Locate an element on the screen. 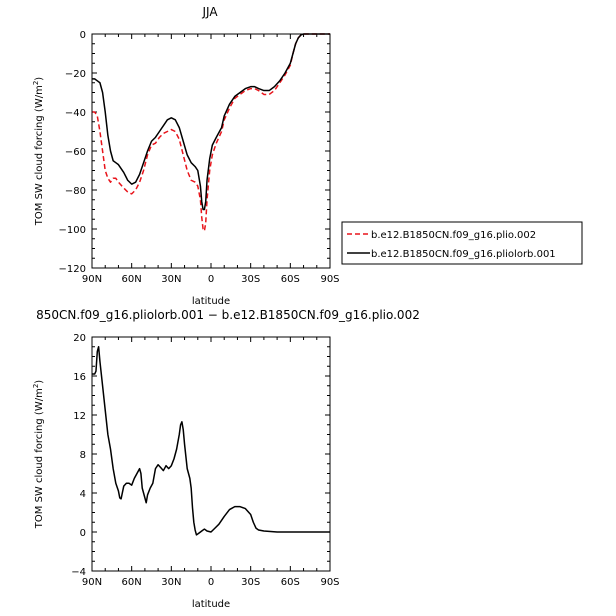 The image size is (616, 616). y-tick-label: 16 is located at coordinates (79, 377).